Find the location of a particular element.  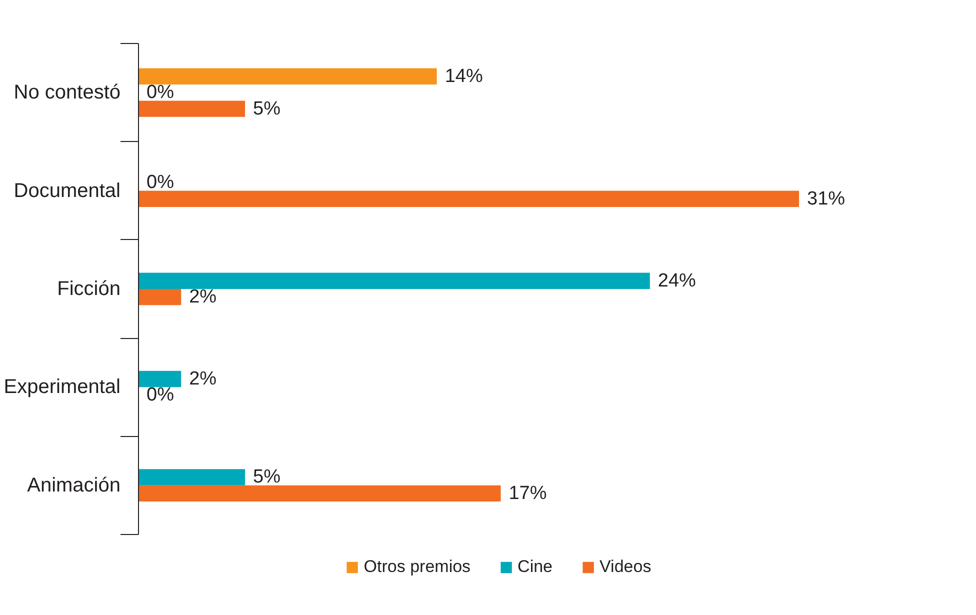

legend-label: Otros premios is located at coordinates (417, 567).